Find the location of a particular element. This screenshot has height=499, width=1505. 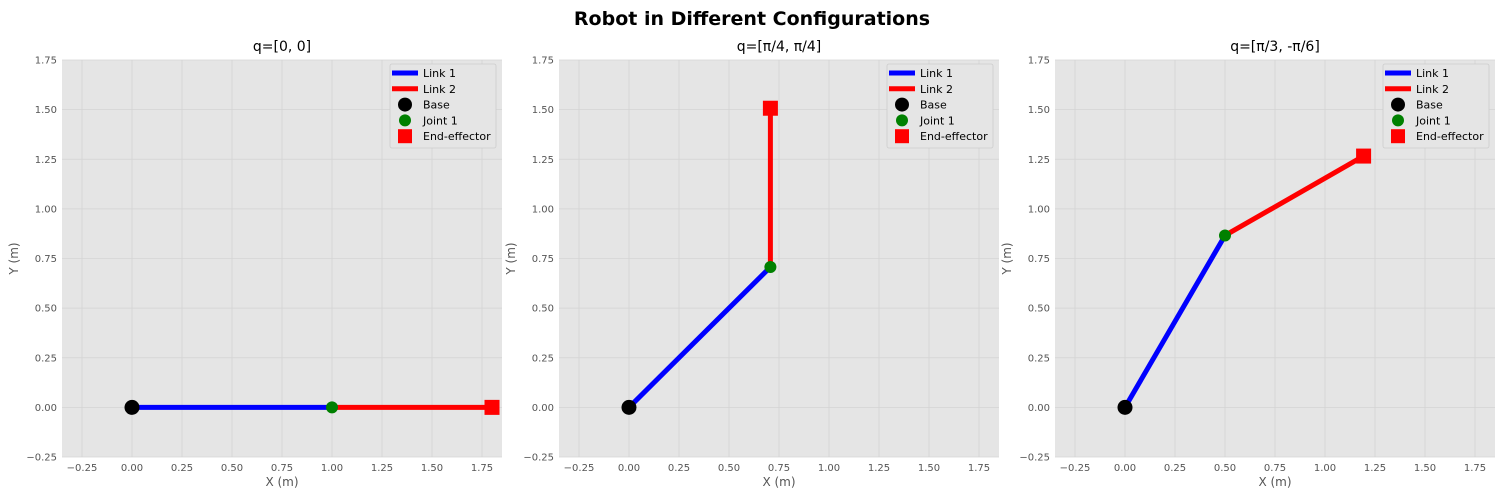

subplot-title: q=[π/3, -π/6] is located at coordinates (1275, 47).